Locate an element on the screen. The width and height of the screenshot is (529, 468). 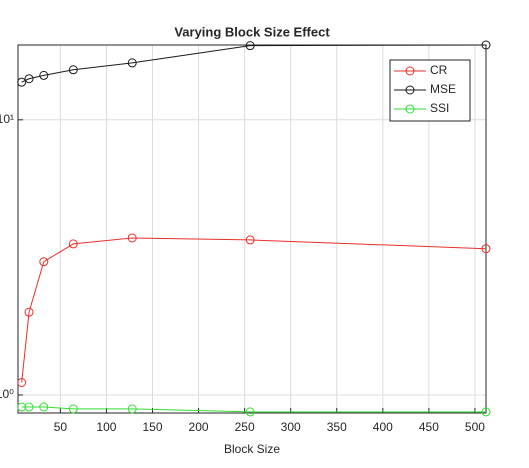
legend-label: CR is located at coordinates (439, 70).